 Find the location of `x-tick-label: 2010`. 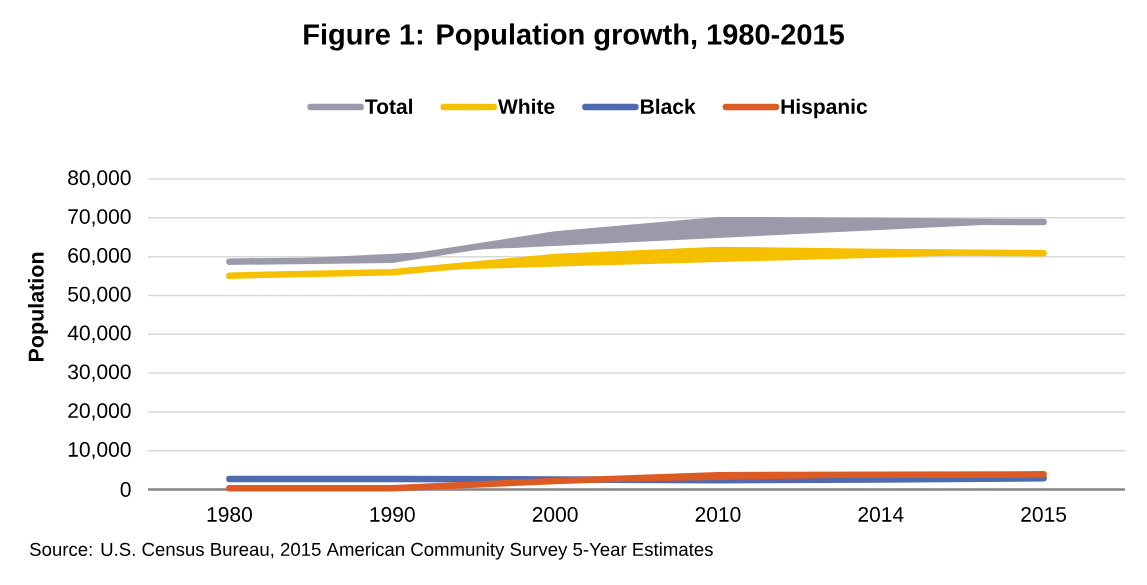

x-tick-label: 2010 is located at coordinates (718, 514).